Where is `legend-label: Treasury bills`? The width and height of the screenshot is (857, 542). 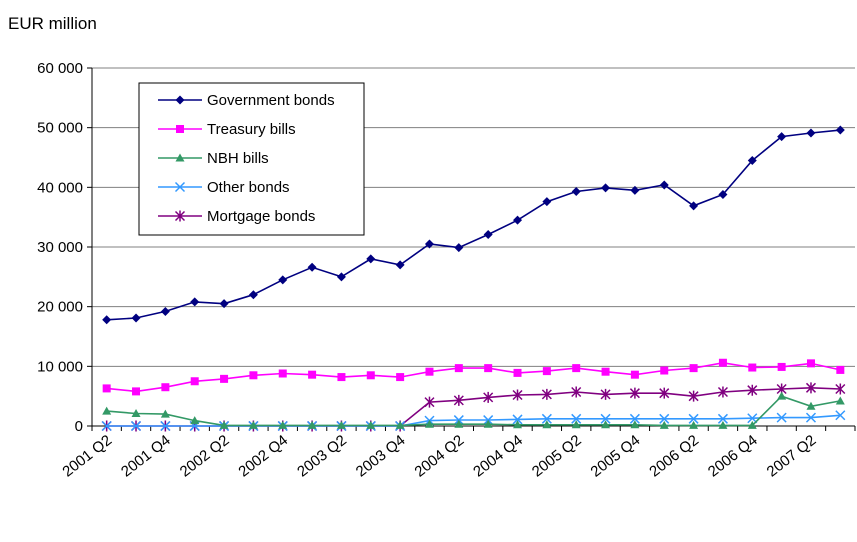
legend-label: Treasury bills is located at coordinates (251, 129).